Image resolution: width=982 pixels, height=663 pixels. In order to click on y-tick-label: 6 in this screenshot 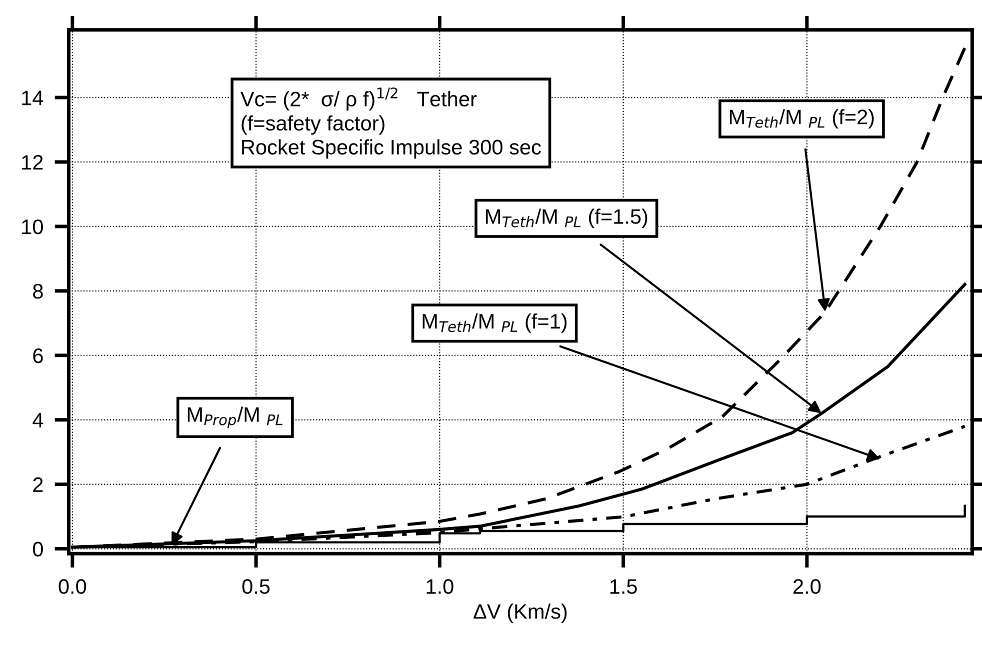, I will do `click(38, 356)`.